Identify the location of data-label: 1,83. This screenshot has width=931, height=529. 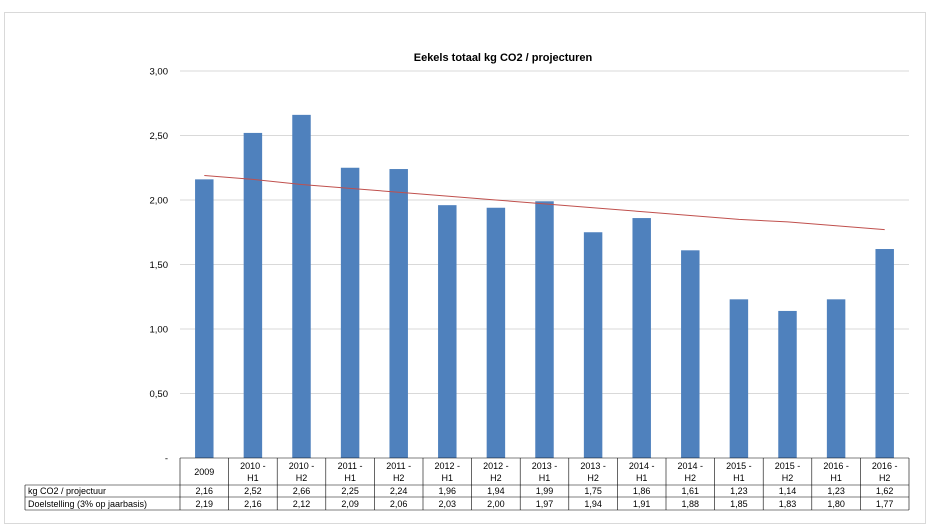
(788, 504).